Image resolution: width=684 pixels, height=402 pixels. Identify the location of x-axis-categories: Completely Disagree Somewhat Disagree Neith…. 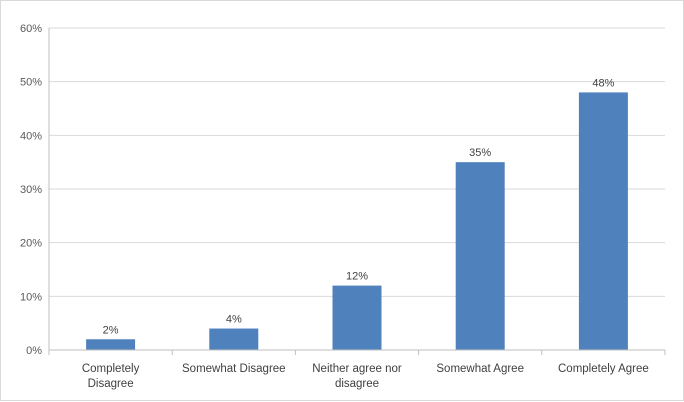
(365, 376).